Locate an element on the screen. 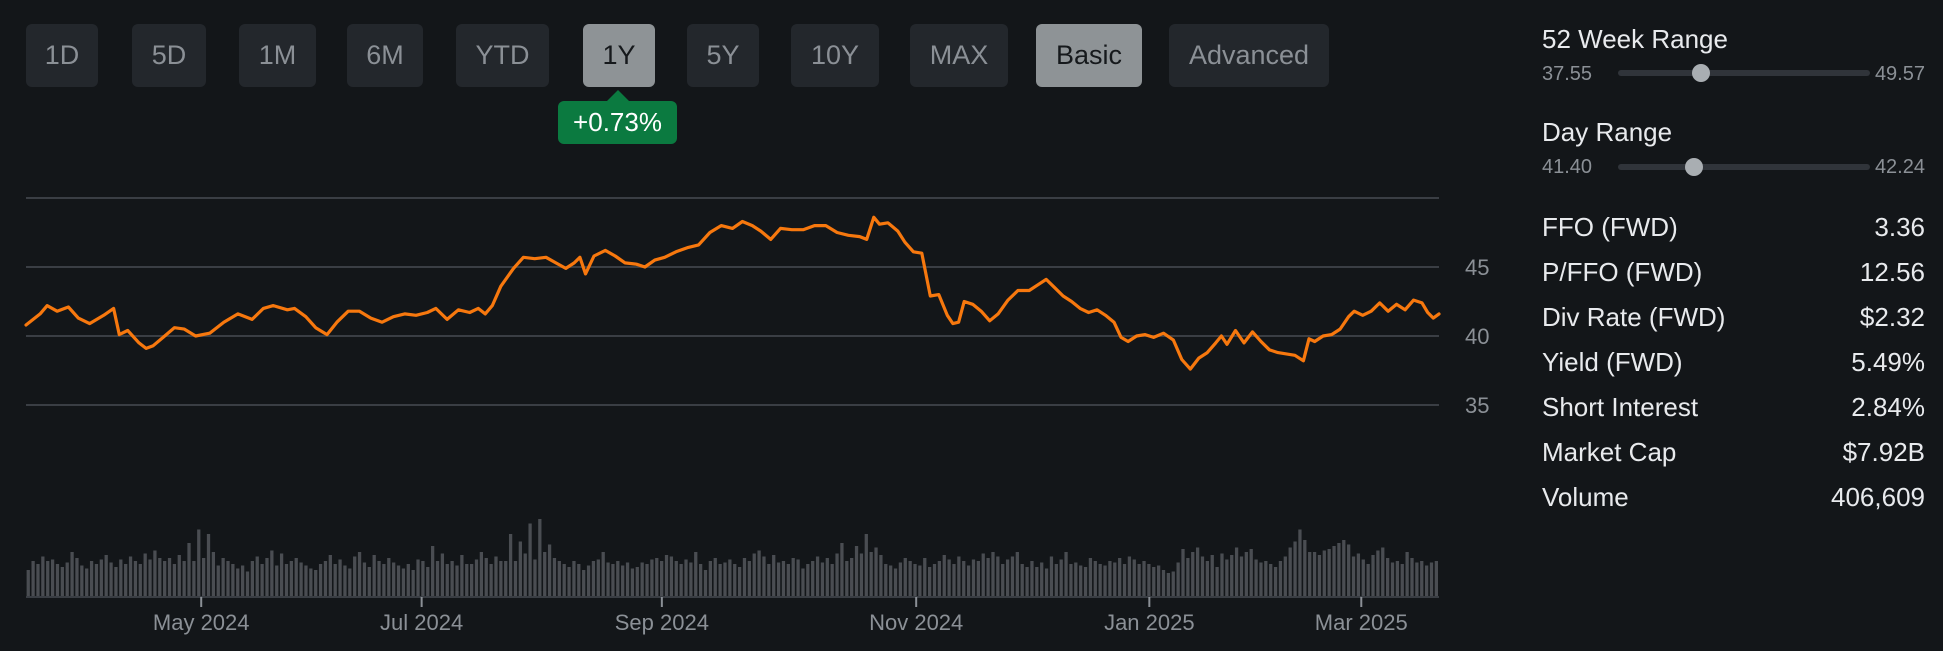  tab-ytd: YTD is located at coordinates (502, 55).